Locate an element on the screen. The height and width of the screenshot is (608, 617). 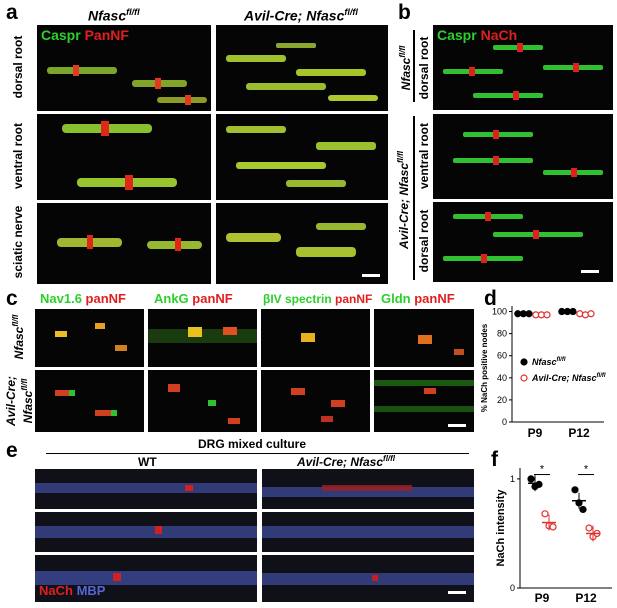
panel-b-group2-label: Avil-Cre; Nfascfl/fl is located at coordinates (403, 200).